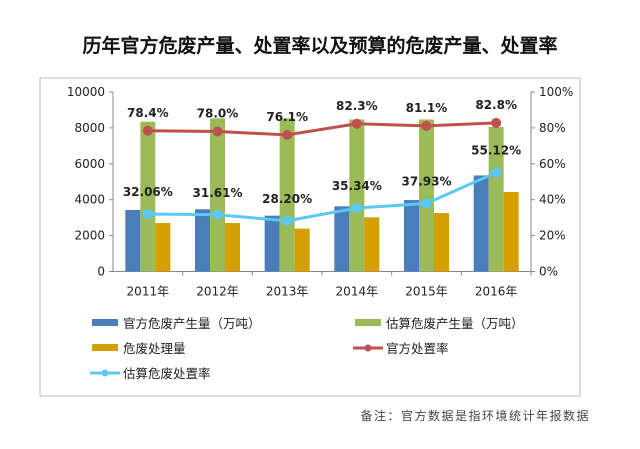 The height and width of the screenshot is (449, 640). I want to click on x-tick-label: 2014年, so click(357, 292).